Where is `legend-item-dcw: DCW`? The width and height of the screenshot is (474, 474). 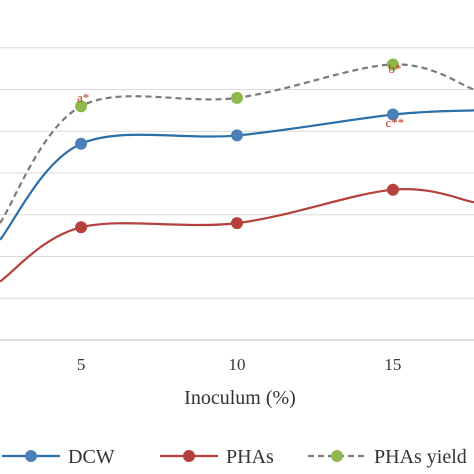
legend-item-dcw: DCW is located at coordinates (58, 457).